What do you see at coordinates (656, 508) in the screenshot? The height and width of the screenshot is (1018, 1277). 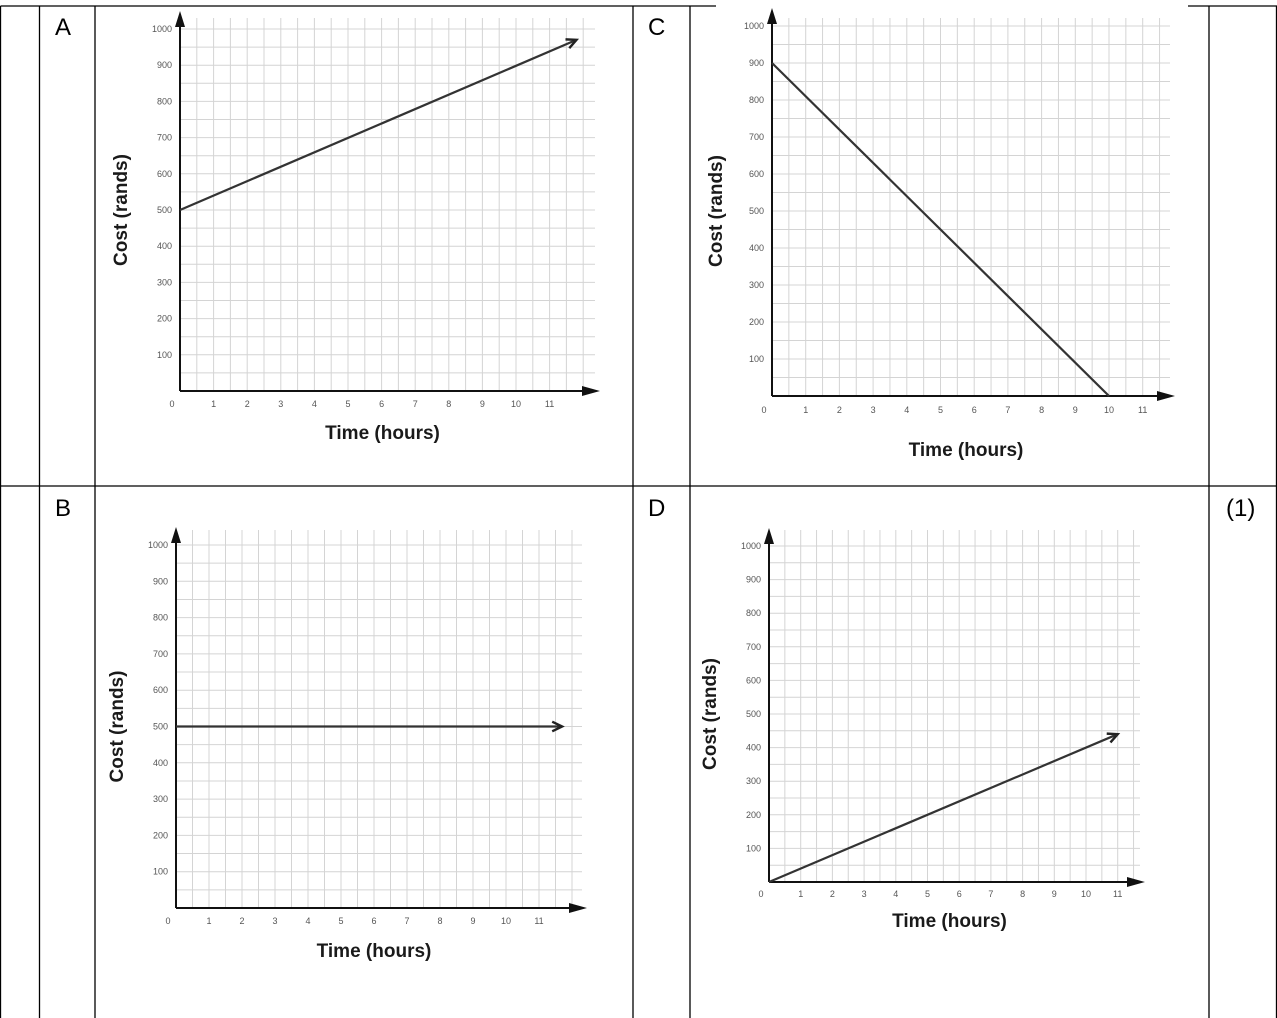 I see `option-letter-d: D` at bounding box center [656, 508].